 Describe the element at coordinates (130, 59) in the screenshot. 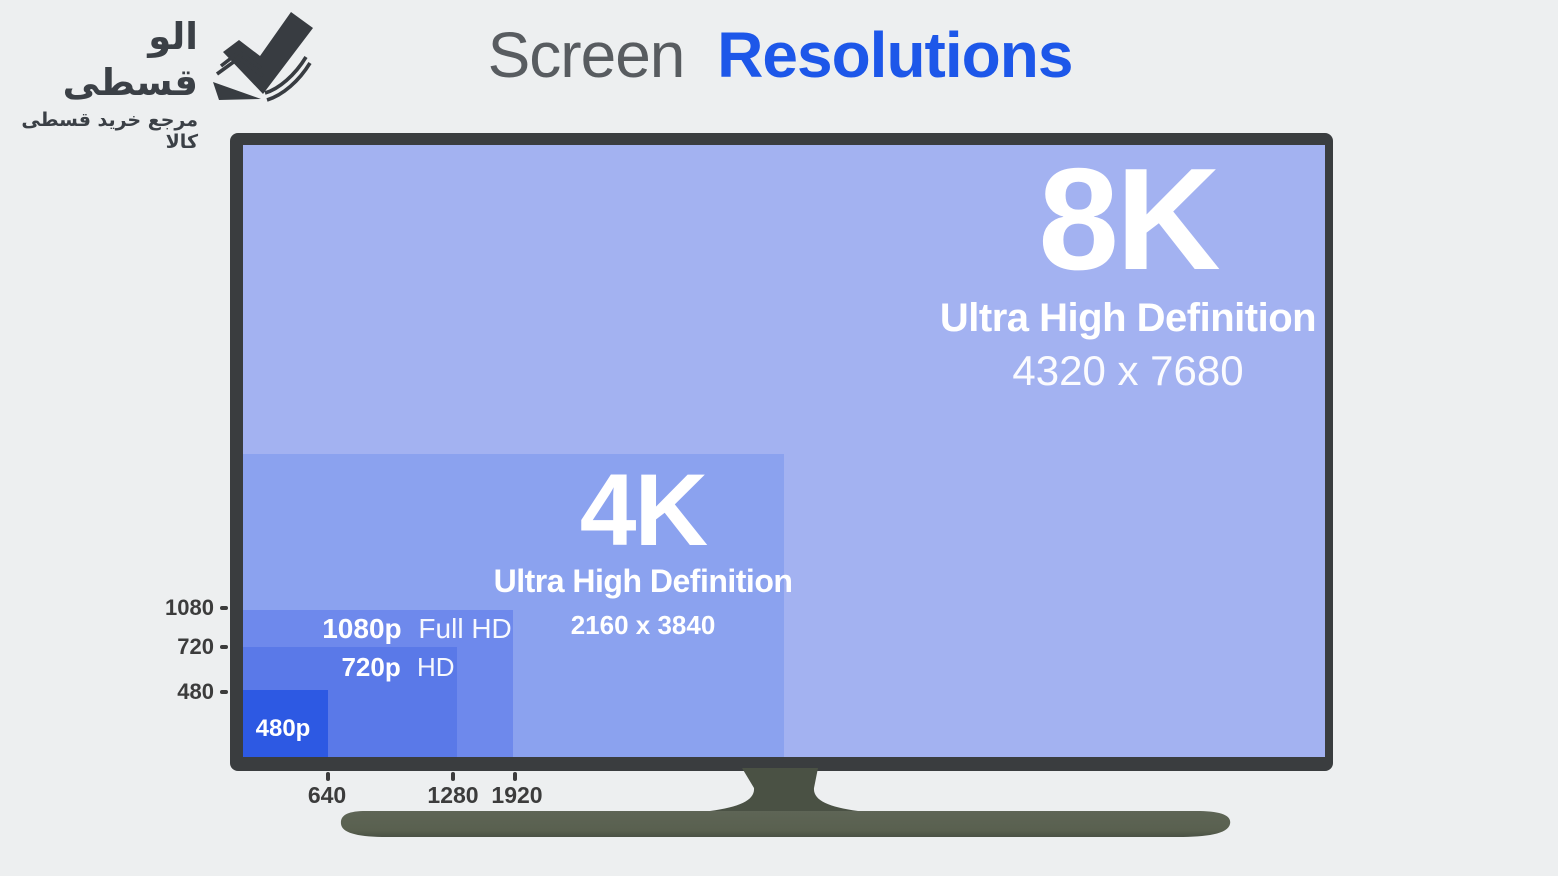

I see `brand-name: الو قسطی` at that location.